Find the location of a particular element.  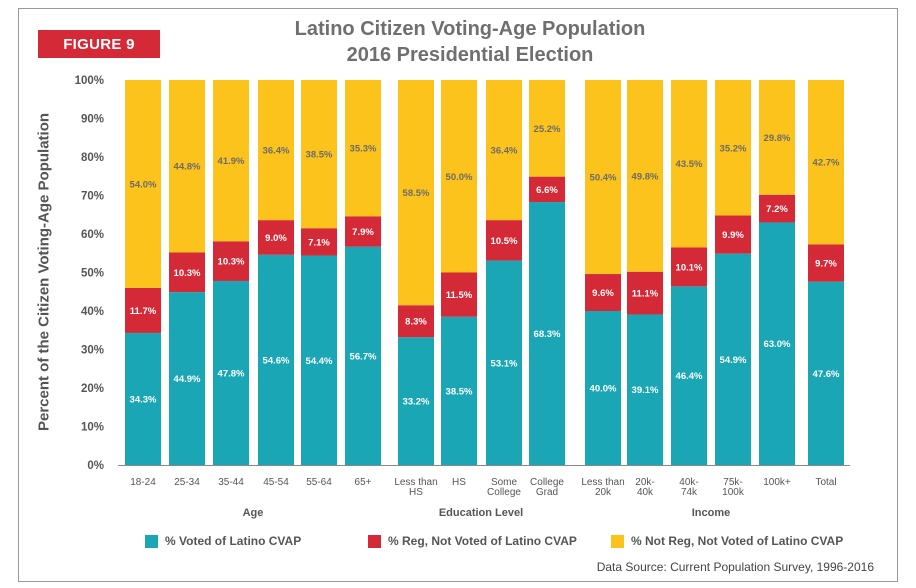

data-label-voted: 54.6% is located at coordinates (276, 360).